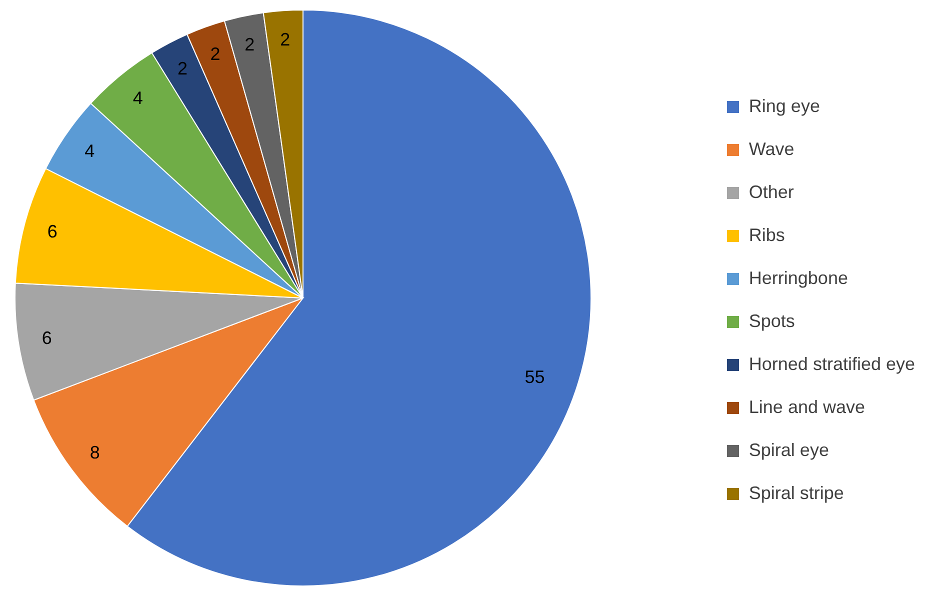 This screenshot has width=933, height=592. What do you see at coordinates (771, 321) in the screenshot?
I see `legend-label: Spots` at bounding box center [771, 321].